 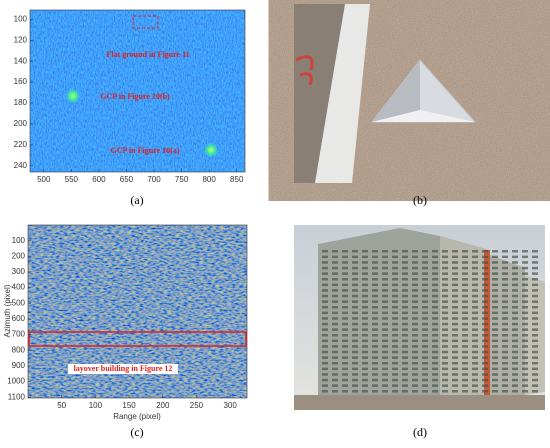 What do you see at coordinates (61, 405) in the screenshot?
I see `x-tick-label: 50` at bounding box center [61, 405].